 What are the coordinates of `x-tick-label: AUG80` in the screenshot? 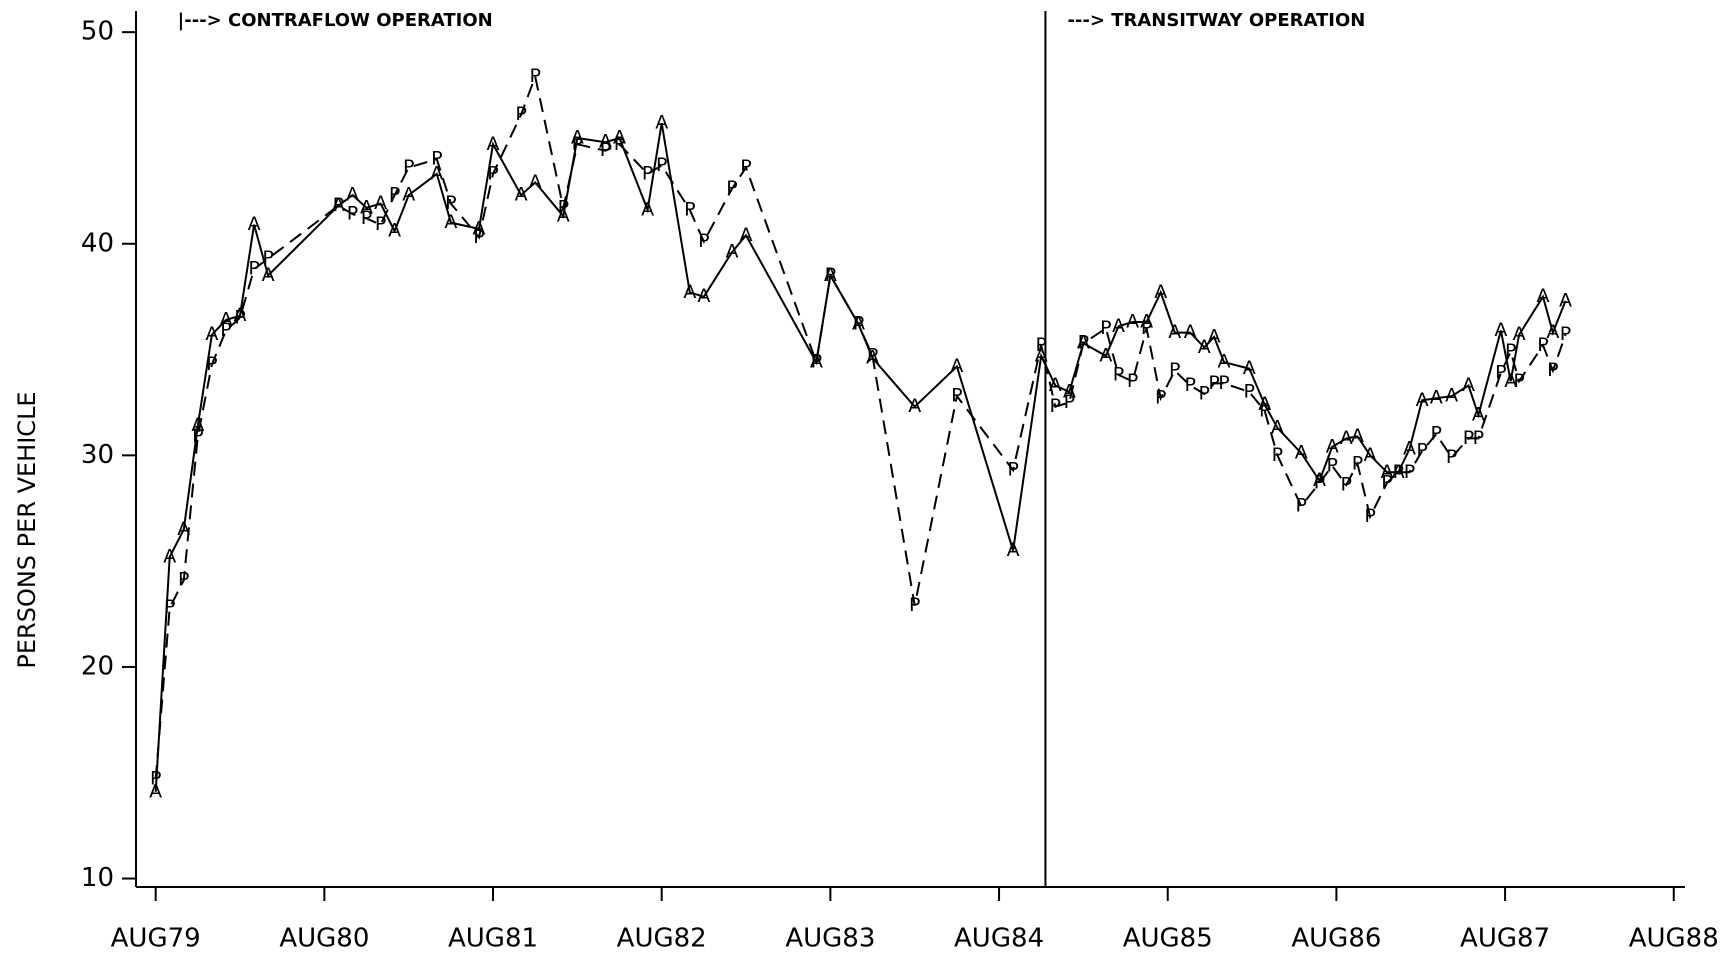 It's located at (324, 939).